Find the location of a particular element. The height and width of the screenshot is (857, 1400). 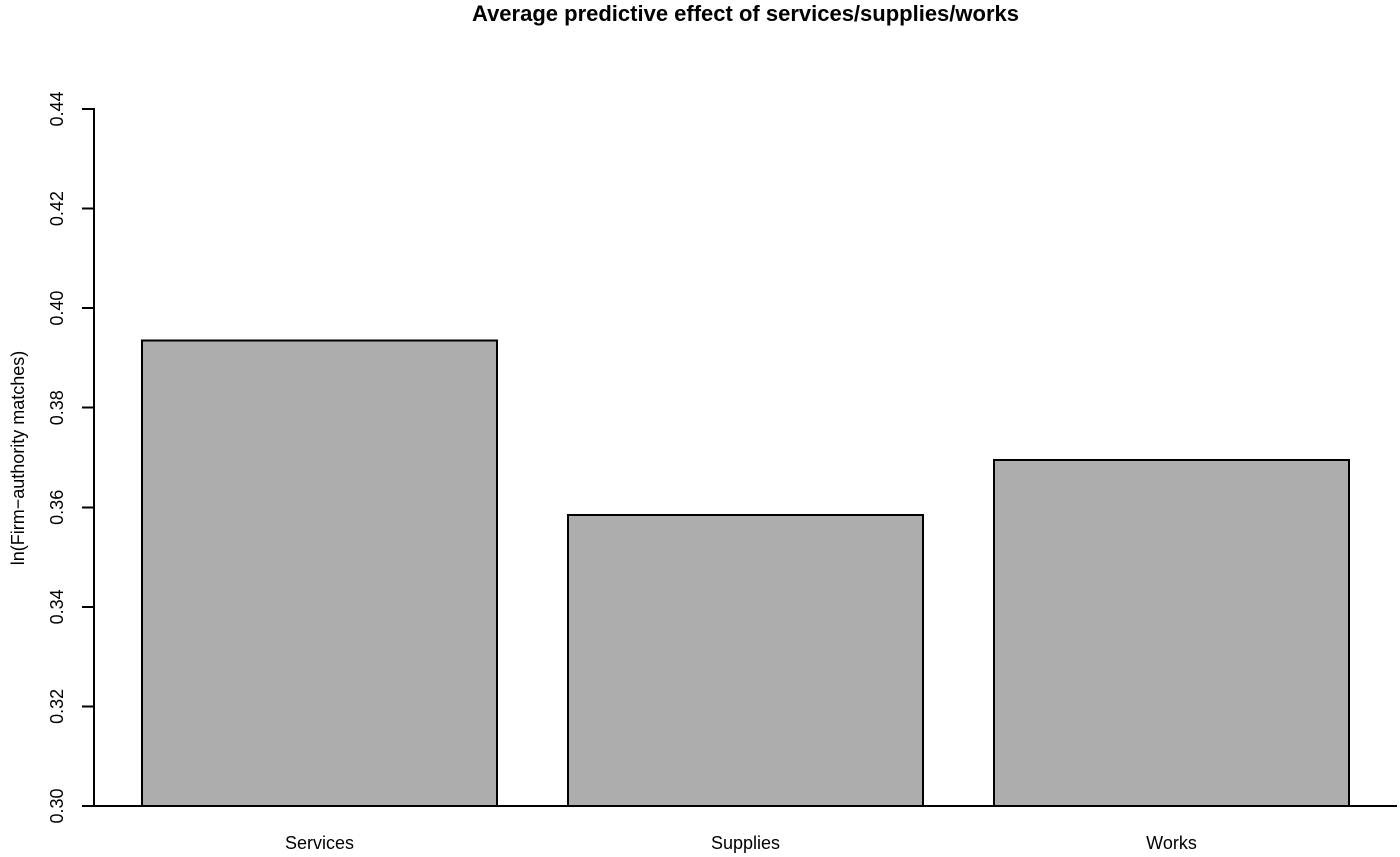

category-label: Works is located at coordinates (1171, 843).